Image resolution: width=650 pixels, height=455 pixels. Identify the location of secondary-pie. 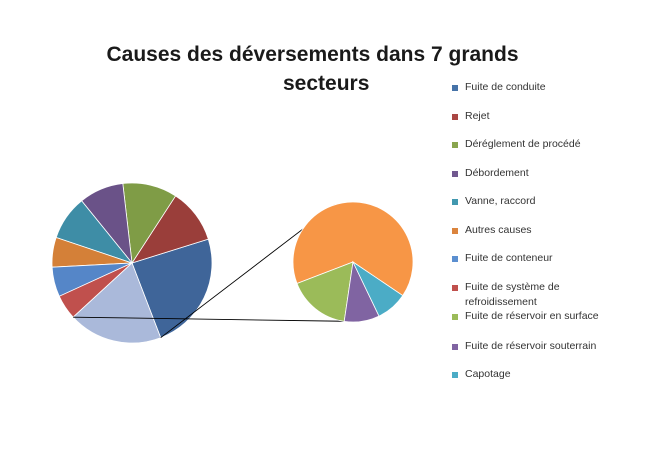
(353, 262).